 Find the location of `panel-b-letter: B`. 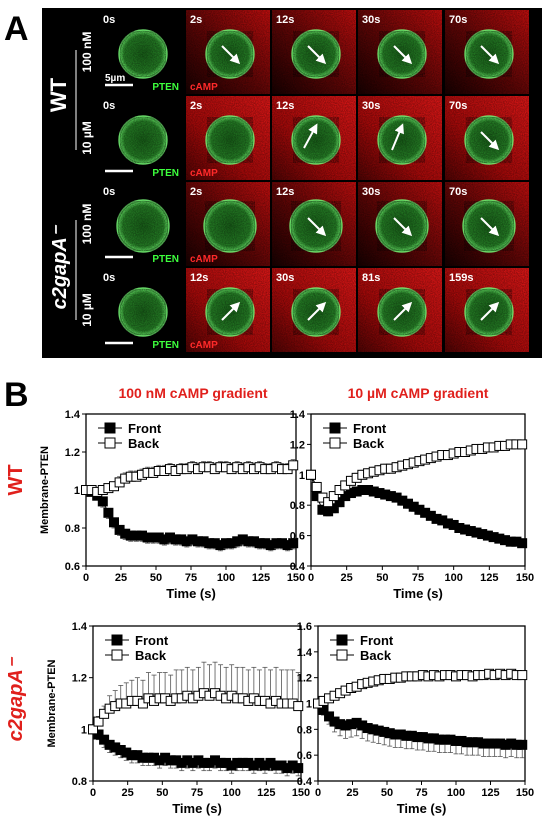

panel-b-letter: B is located at coordinates (16, 395).